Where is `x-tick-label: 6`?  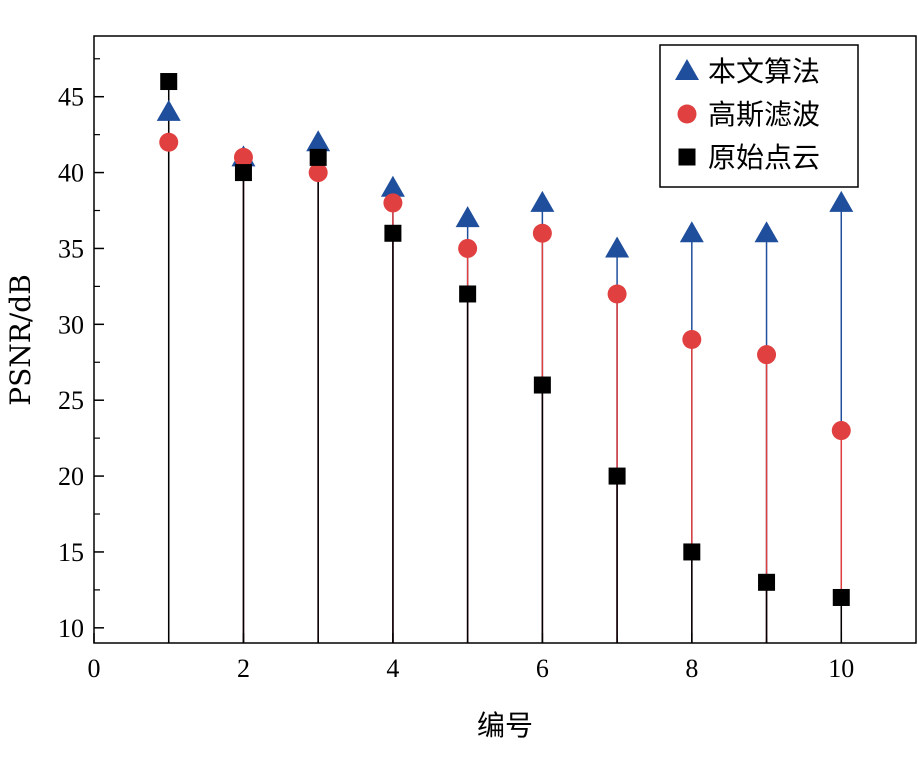
x-tick-label: 6 is located at coordinates (542, 668).